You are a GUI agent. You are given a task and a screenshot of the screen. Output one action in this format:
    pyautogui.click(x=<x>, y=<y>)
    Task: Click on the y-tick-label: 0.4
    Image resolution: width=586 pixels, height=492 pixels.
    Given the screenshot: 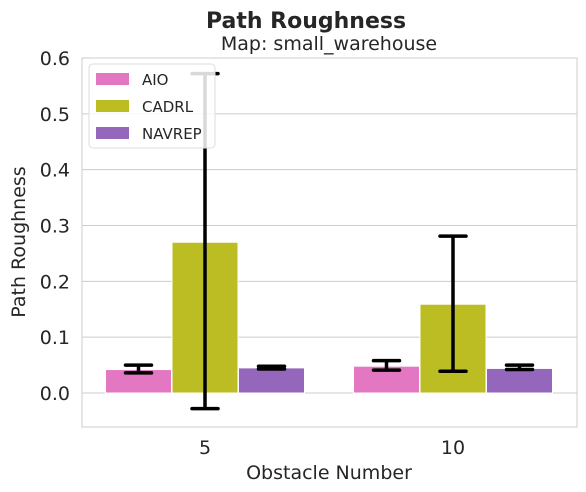 What is the action you would take?
    pyautogui.click(x=55, y=171)
    